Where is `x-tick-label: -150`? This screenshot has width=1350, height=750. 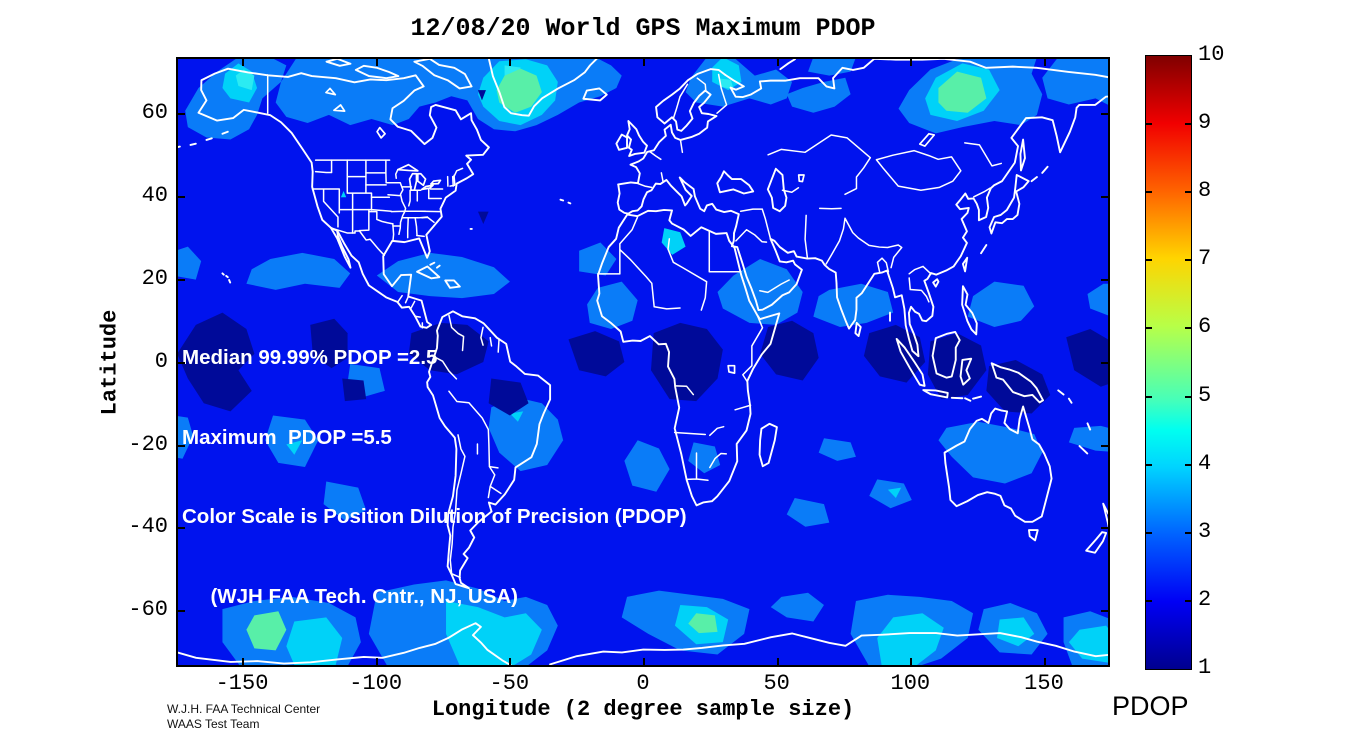
x-tick-label: -150 is located at coordinates (242, 683).